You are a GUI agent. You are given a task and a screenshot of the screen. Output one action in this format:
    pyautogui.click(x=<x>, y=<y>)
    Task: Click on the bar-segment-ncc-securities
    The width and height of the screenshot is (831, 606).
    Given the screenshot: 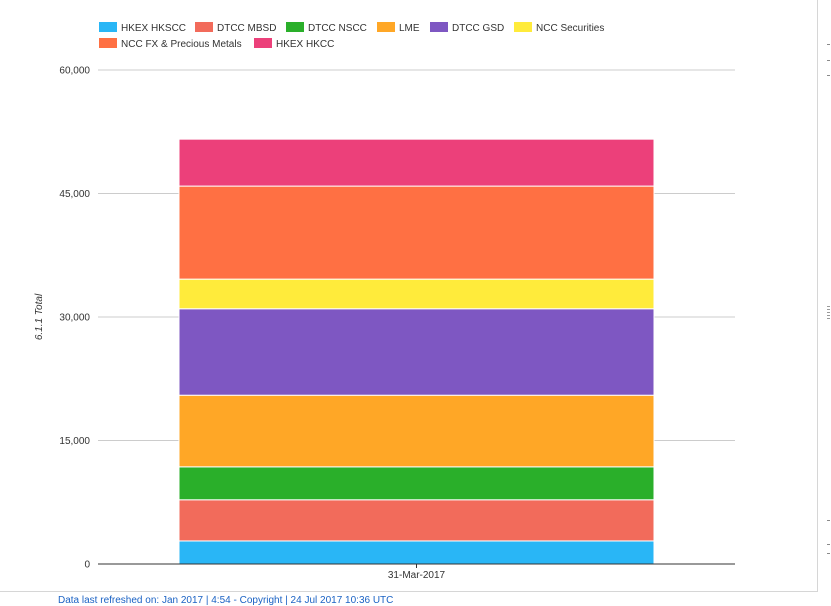 What is the action you would take?
    pyautogui.click(x=416, y=294)
    